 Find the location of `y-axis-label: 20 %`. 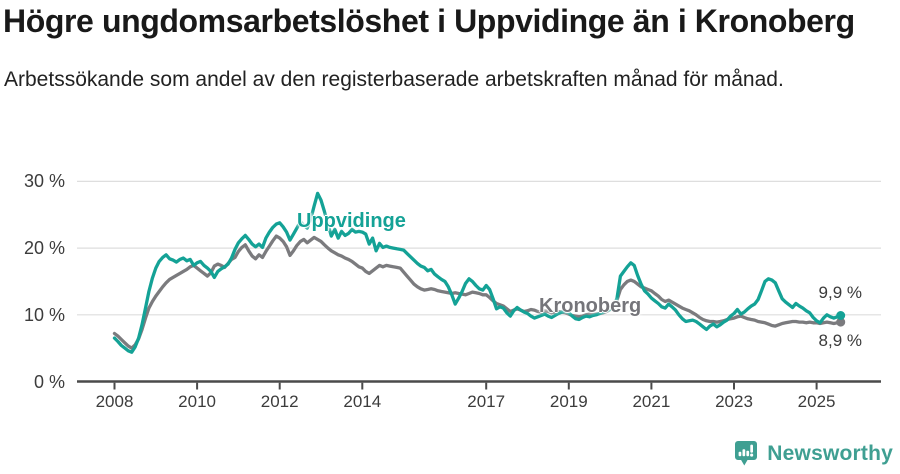

y-axis-label: 20 % is located at coordinates (44, 248).